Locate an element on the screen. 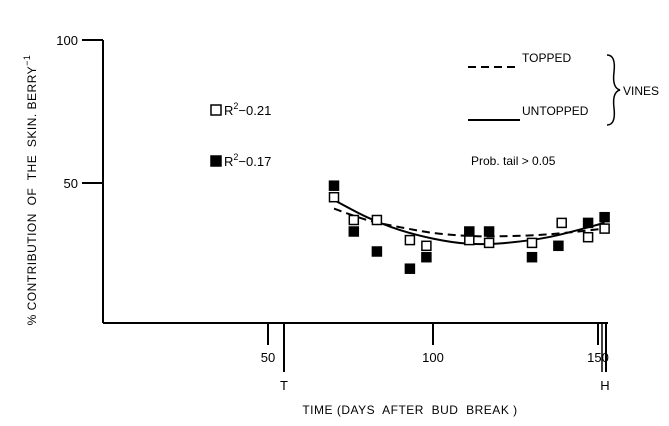  x-tick-label-100: 100 is located at coordinates (433, 357).